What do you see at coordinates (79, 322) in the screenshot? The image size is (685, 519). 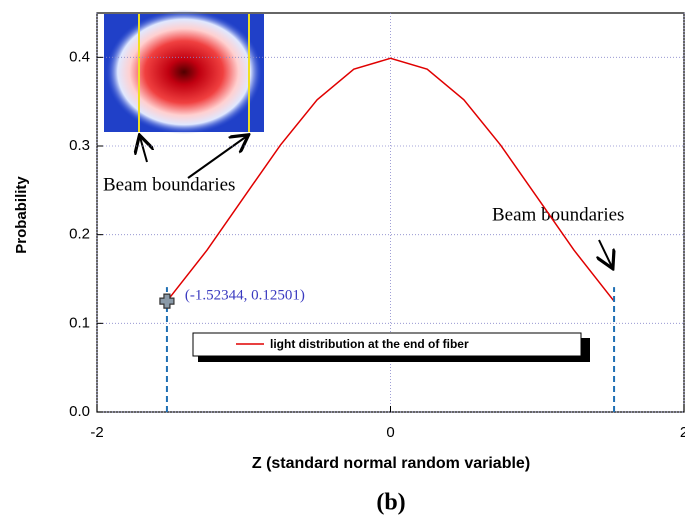 I see `y-tick-label: 0.1` at bounding box center [79, 322].